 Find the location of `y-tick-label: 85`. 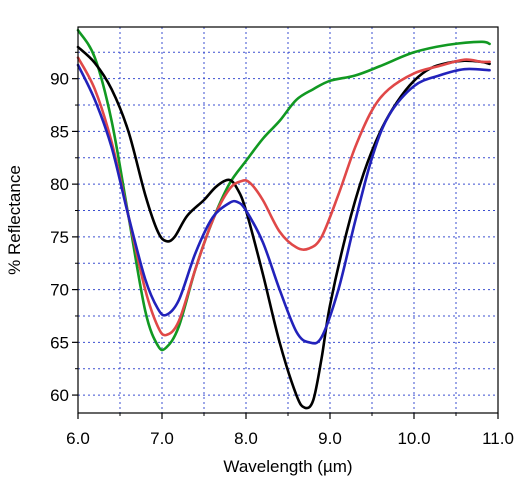

y-tick-label: 85 is located at coordinates (59, 131).